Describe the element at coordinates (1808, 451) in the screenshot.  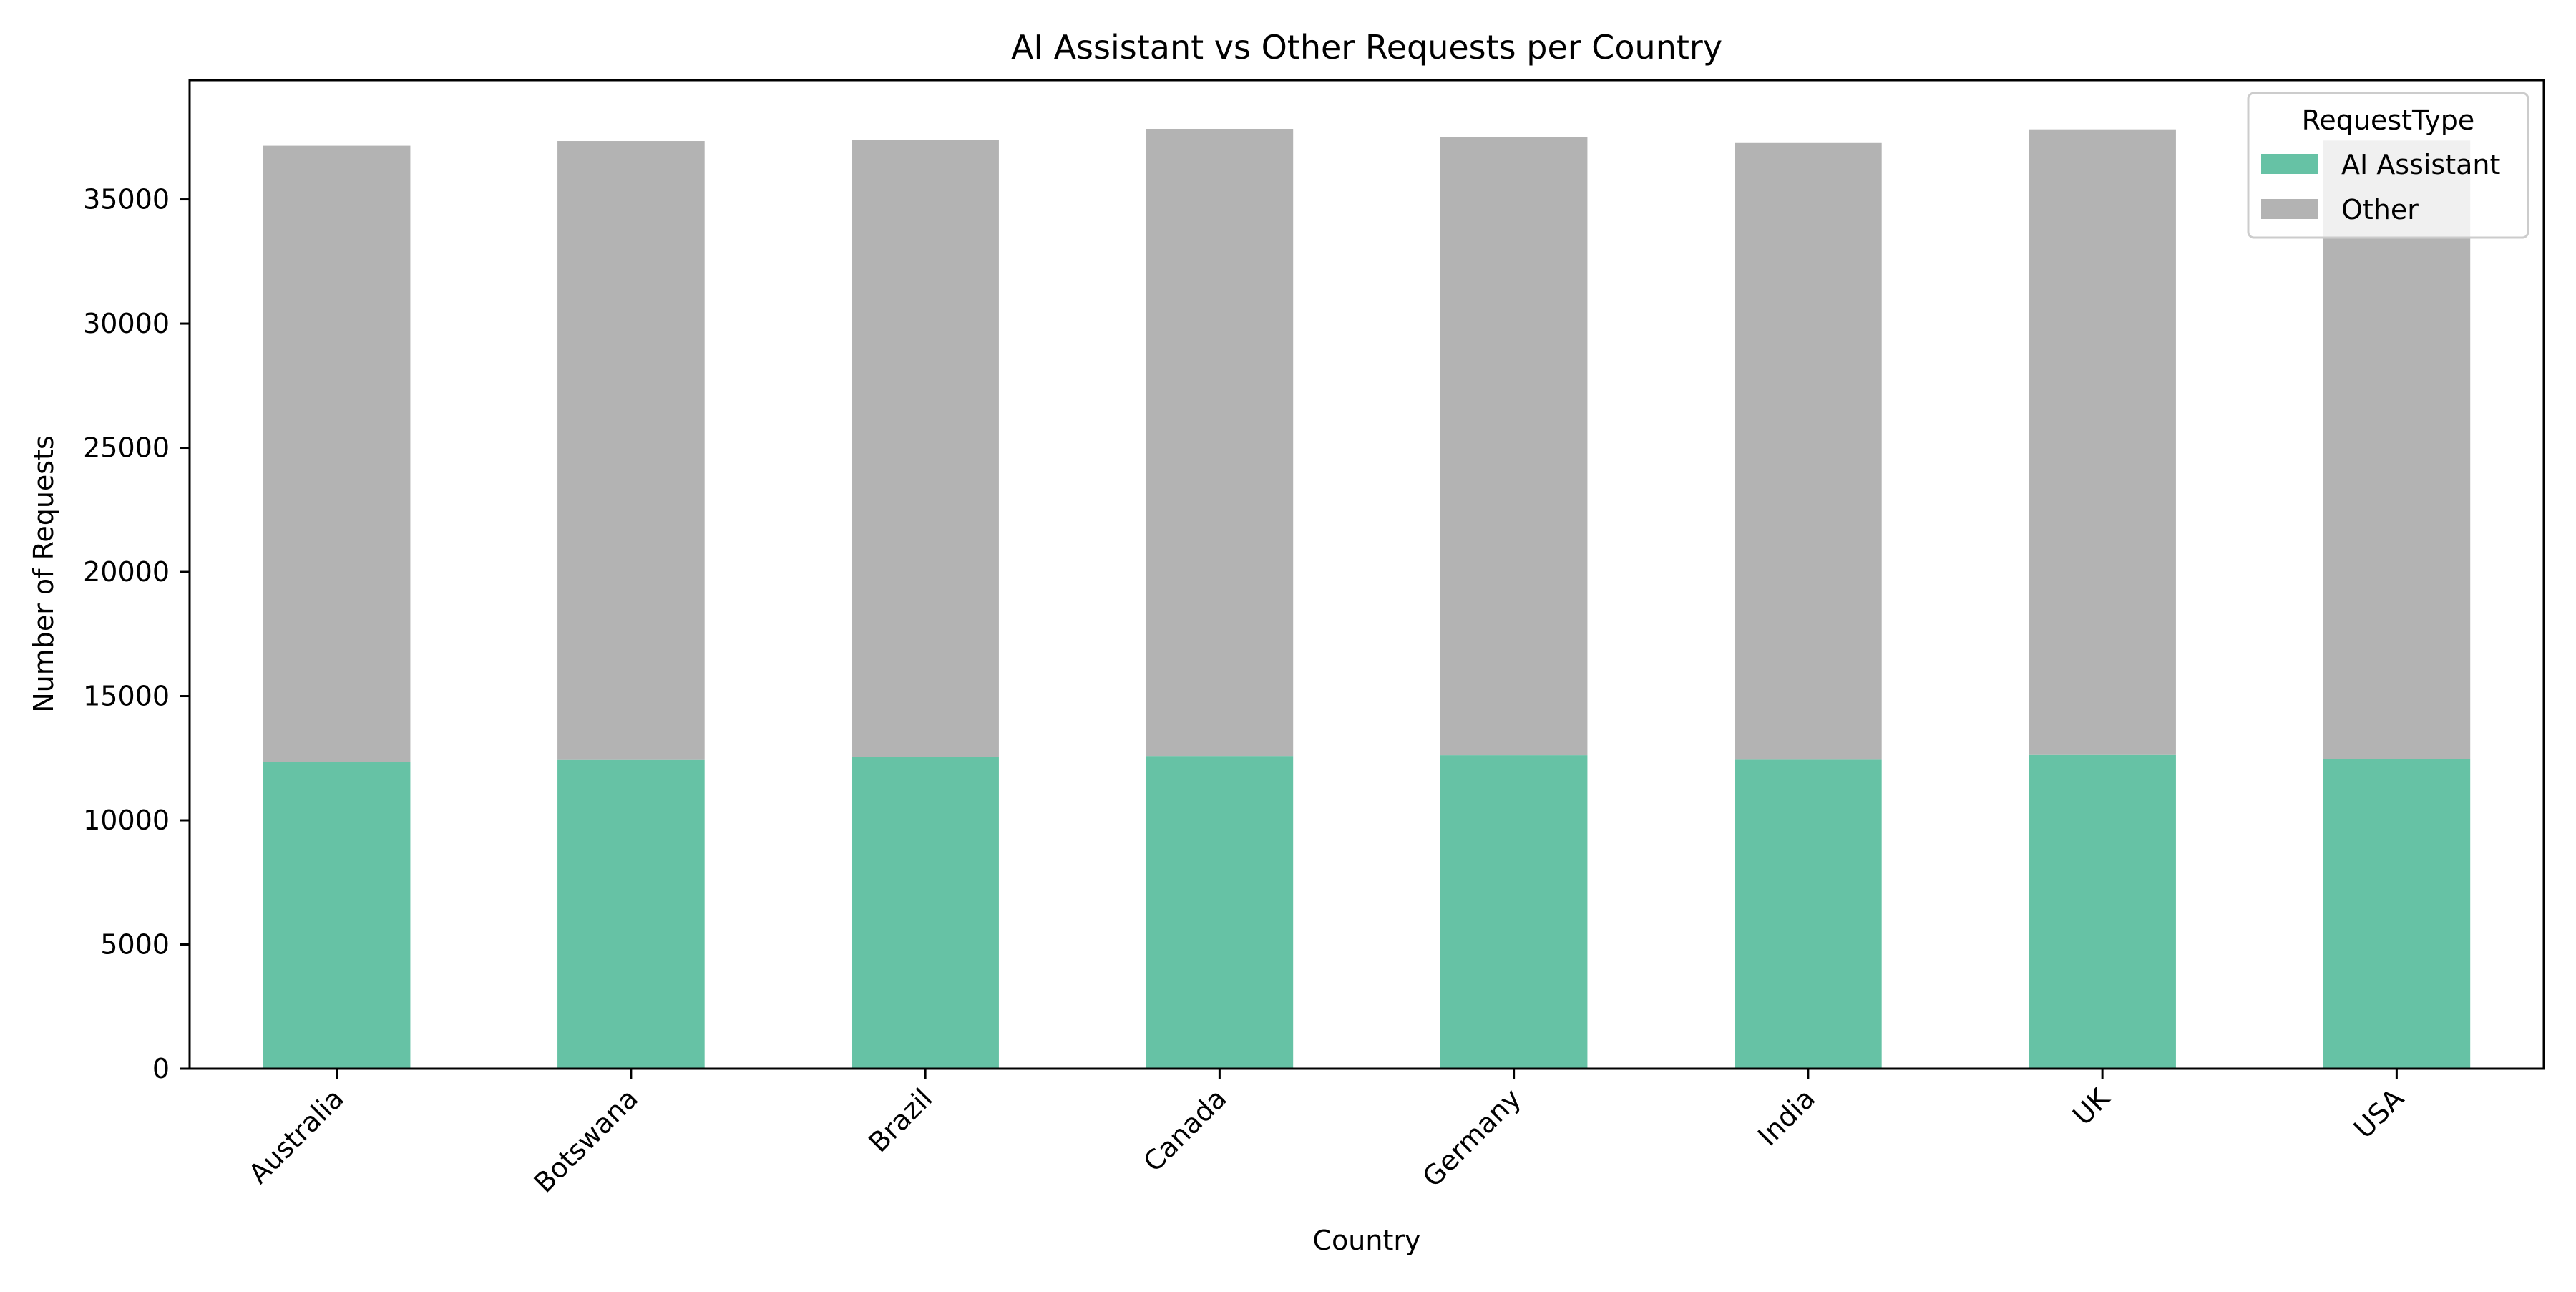
I see `bar-india-other` at that location.